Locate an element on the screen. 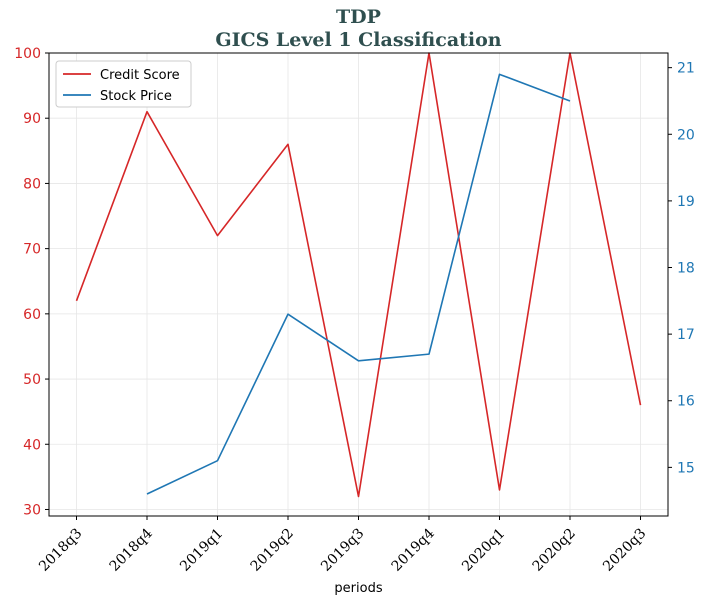 Image resolution: width=707 pixels, height=605 pixels. y-right-tick-label: 20 is located at coordinates (686, 135).